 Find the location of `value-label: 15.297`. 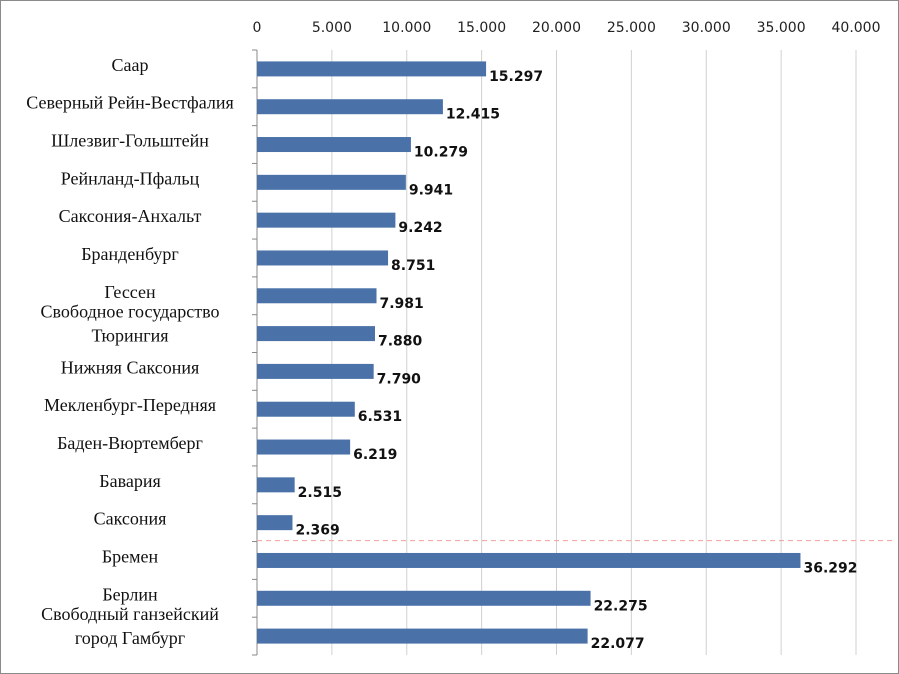

value-label: 15.297 is located at coordinates (516, 77).